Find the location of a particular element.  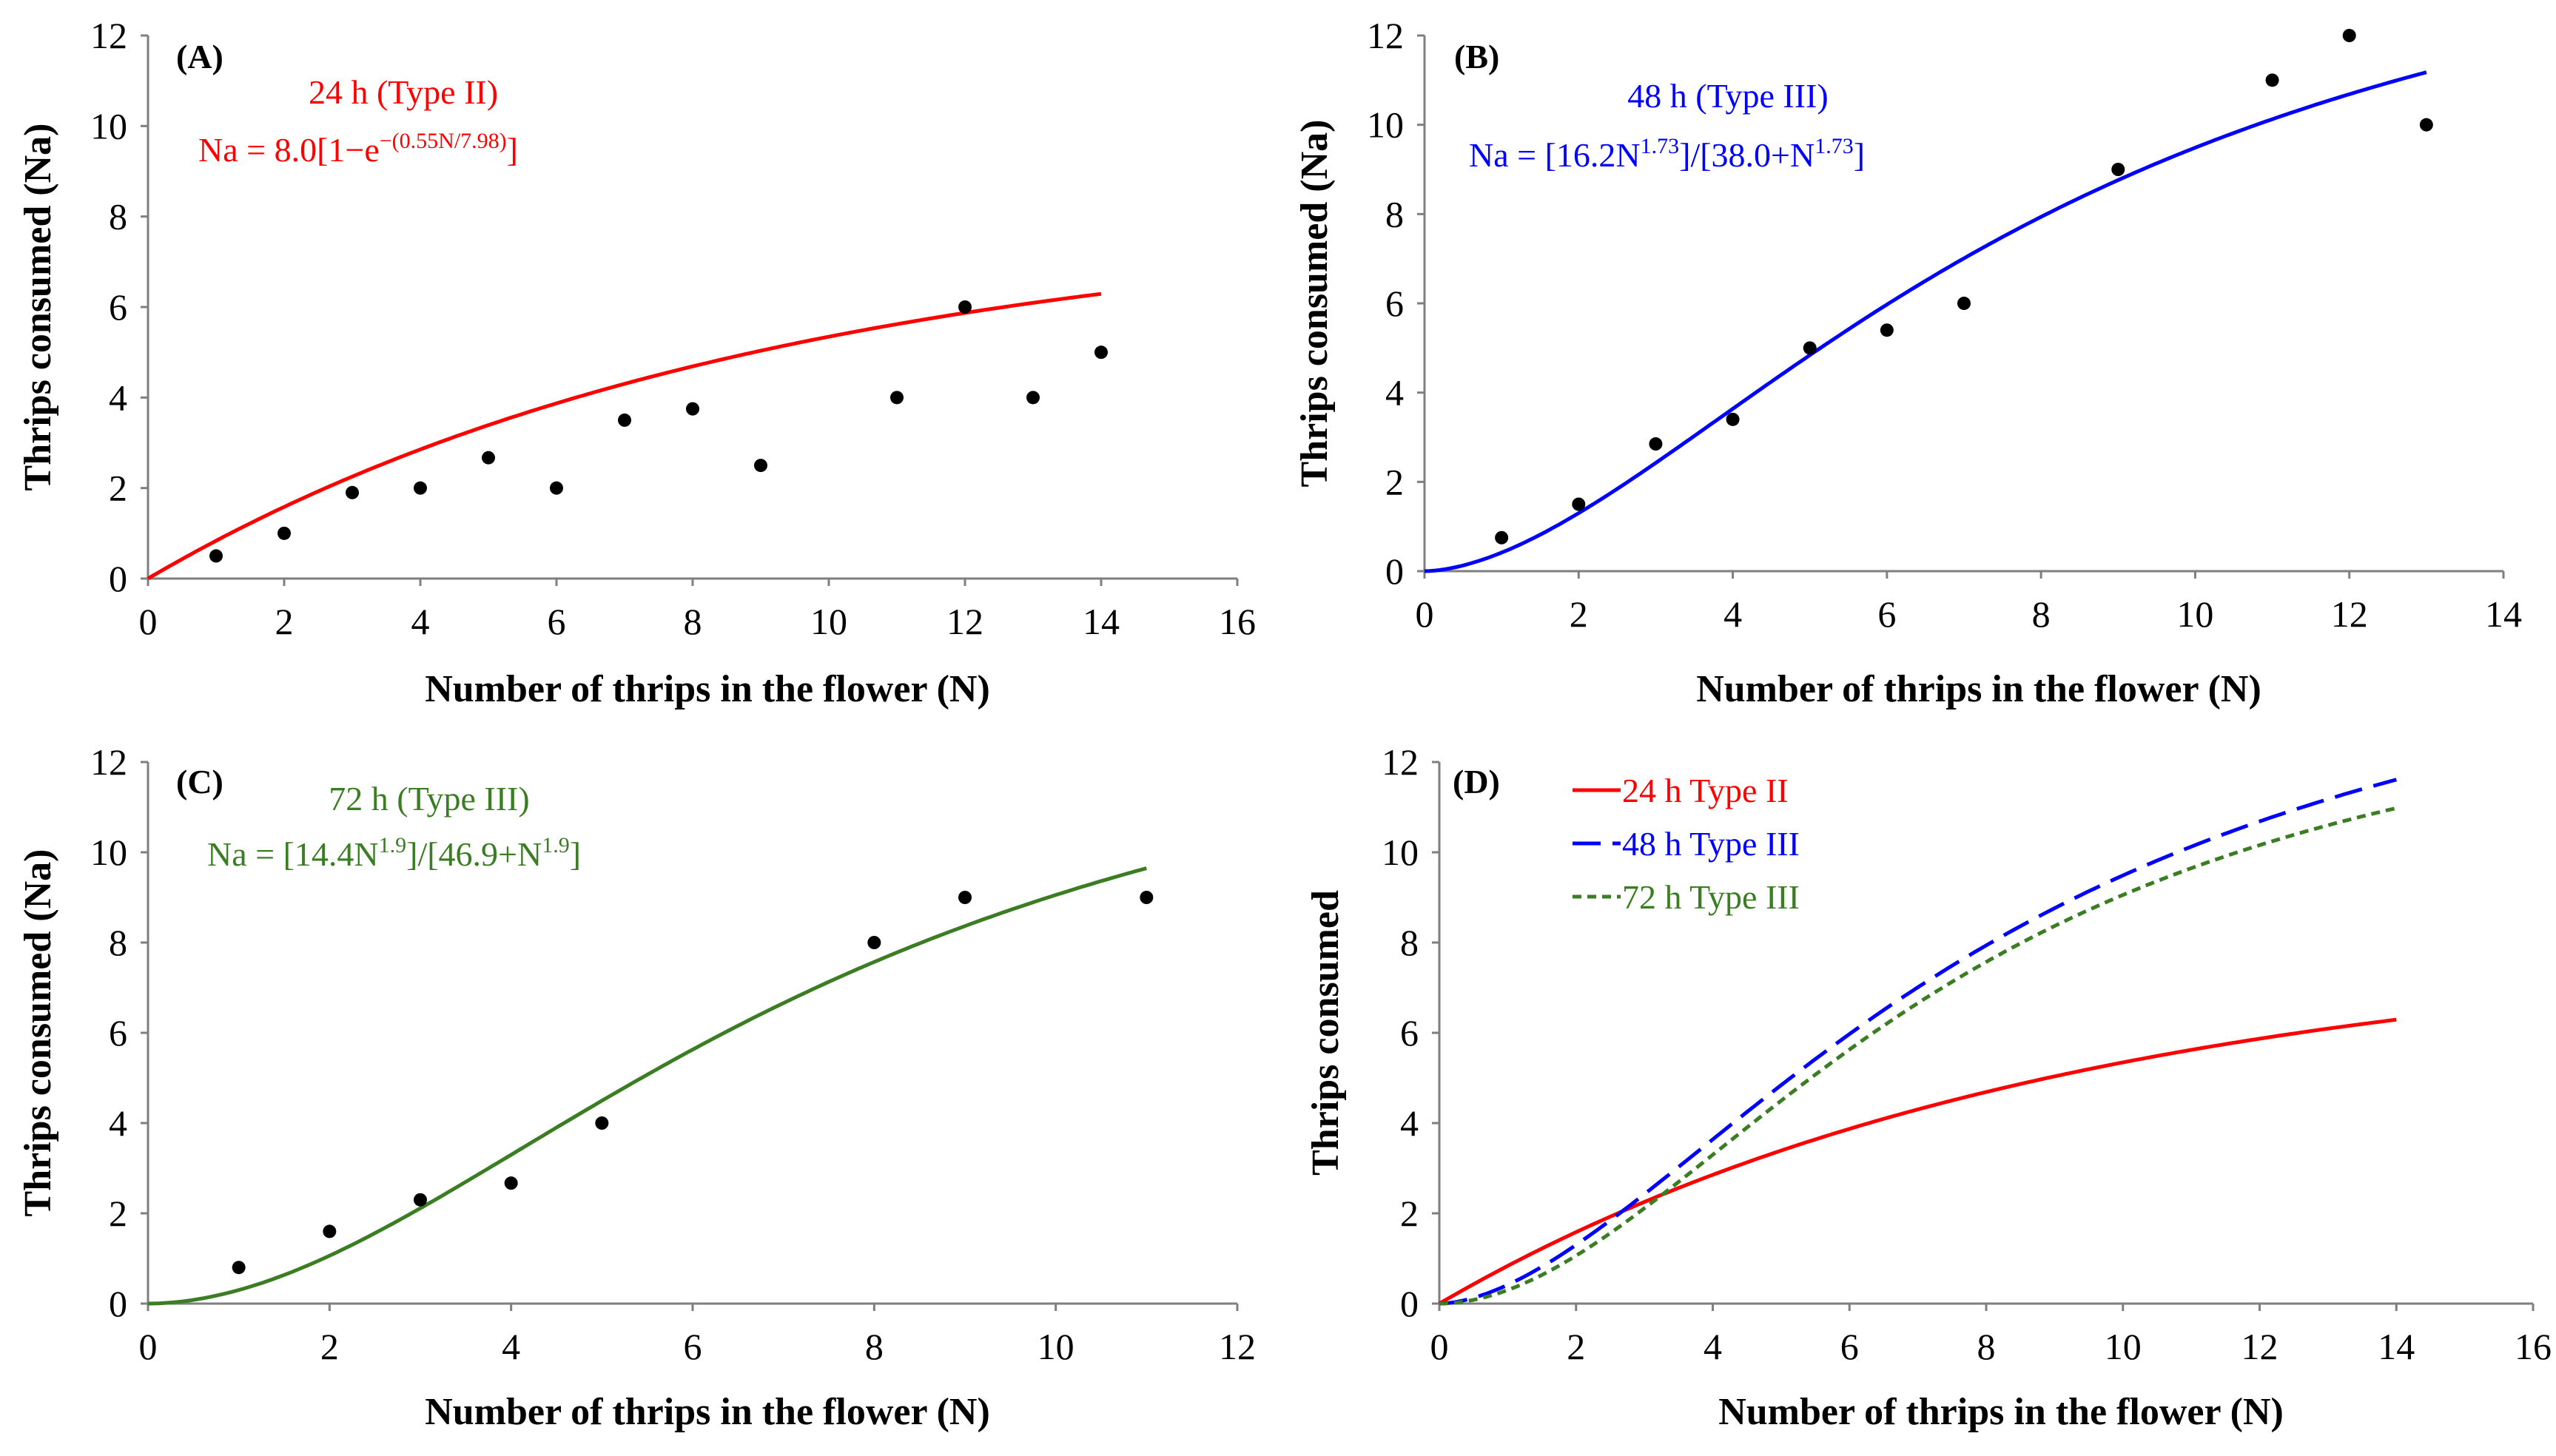

annotation-title: 72 h (Type III) is located at coordinates (429, 799).